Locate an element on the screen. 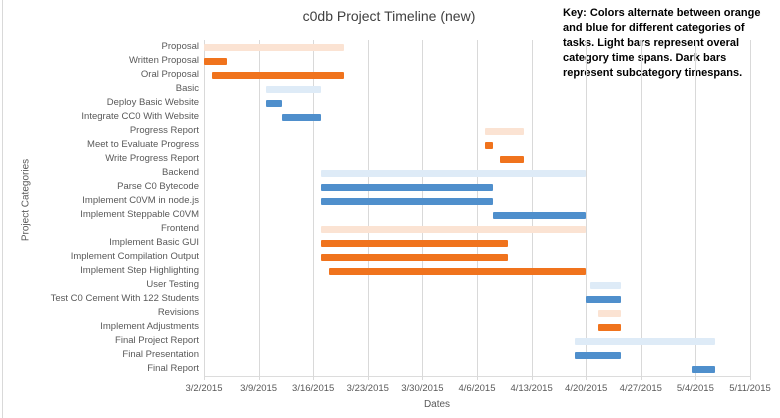  chart-frame-left-border is located at coordinates (2, 209).